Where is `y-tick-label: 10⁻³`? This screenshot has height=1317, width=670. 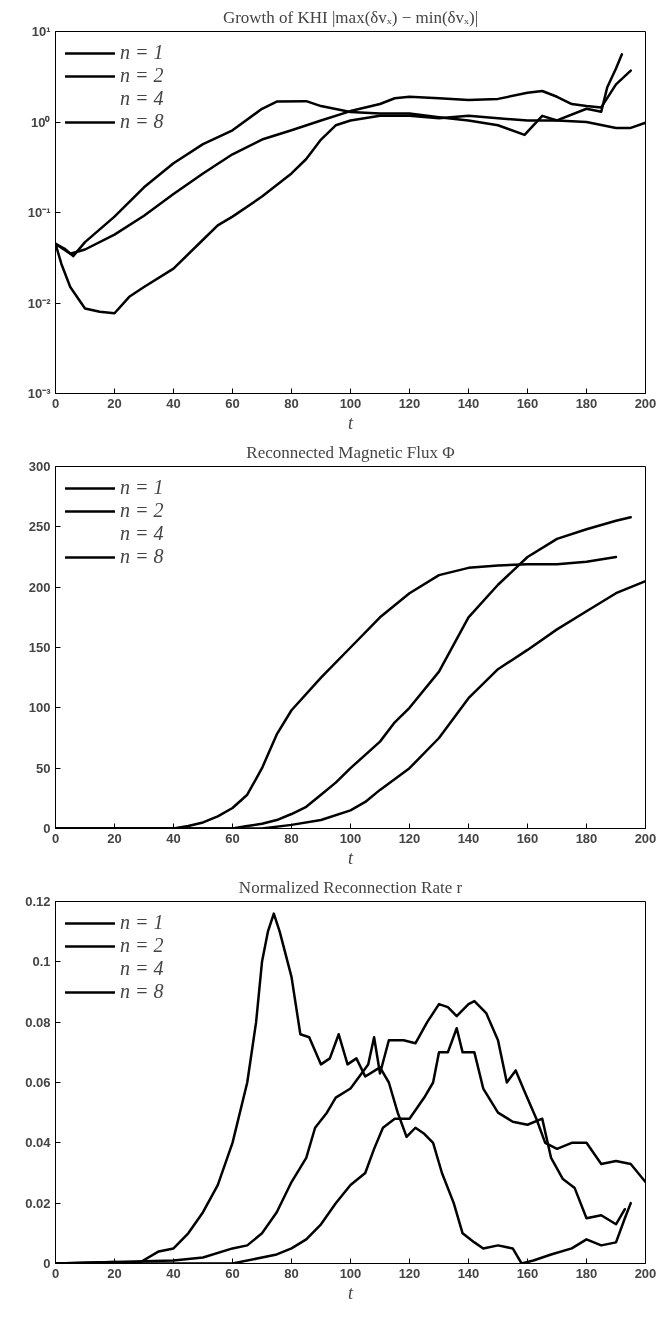 y-tick-label: 10⁻³ is located at coordinates (39, 393).